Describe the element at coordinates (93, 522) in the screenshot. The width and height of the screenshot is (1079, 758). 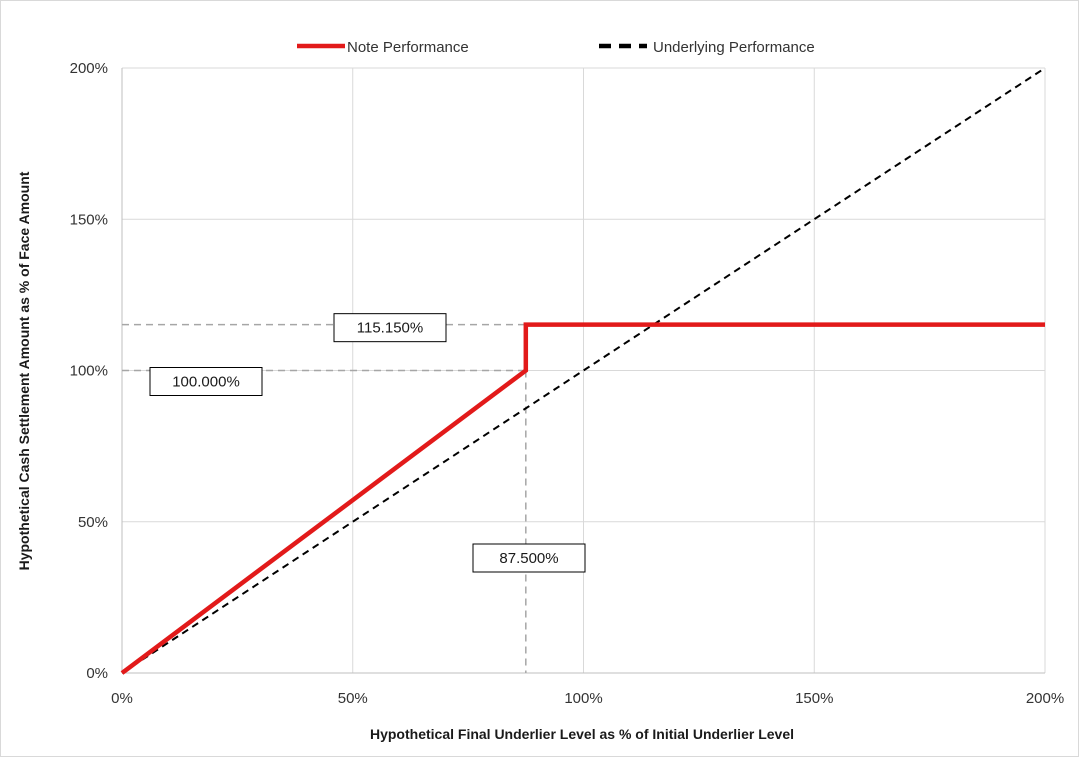
I see `y-tick-label: 50%` at that location.